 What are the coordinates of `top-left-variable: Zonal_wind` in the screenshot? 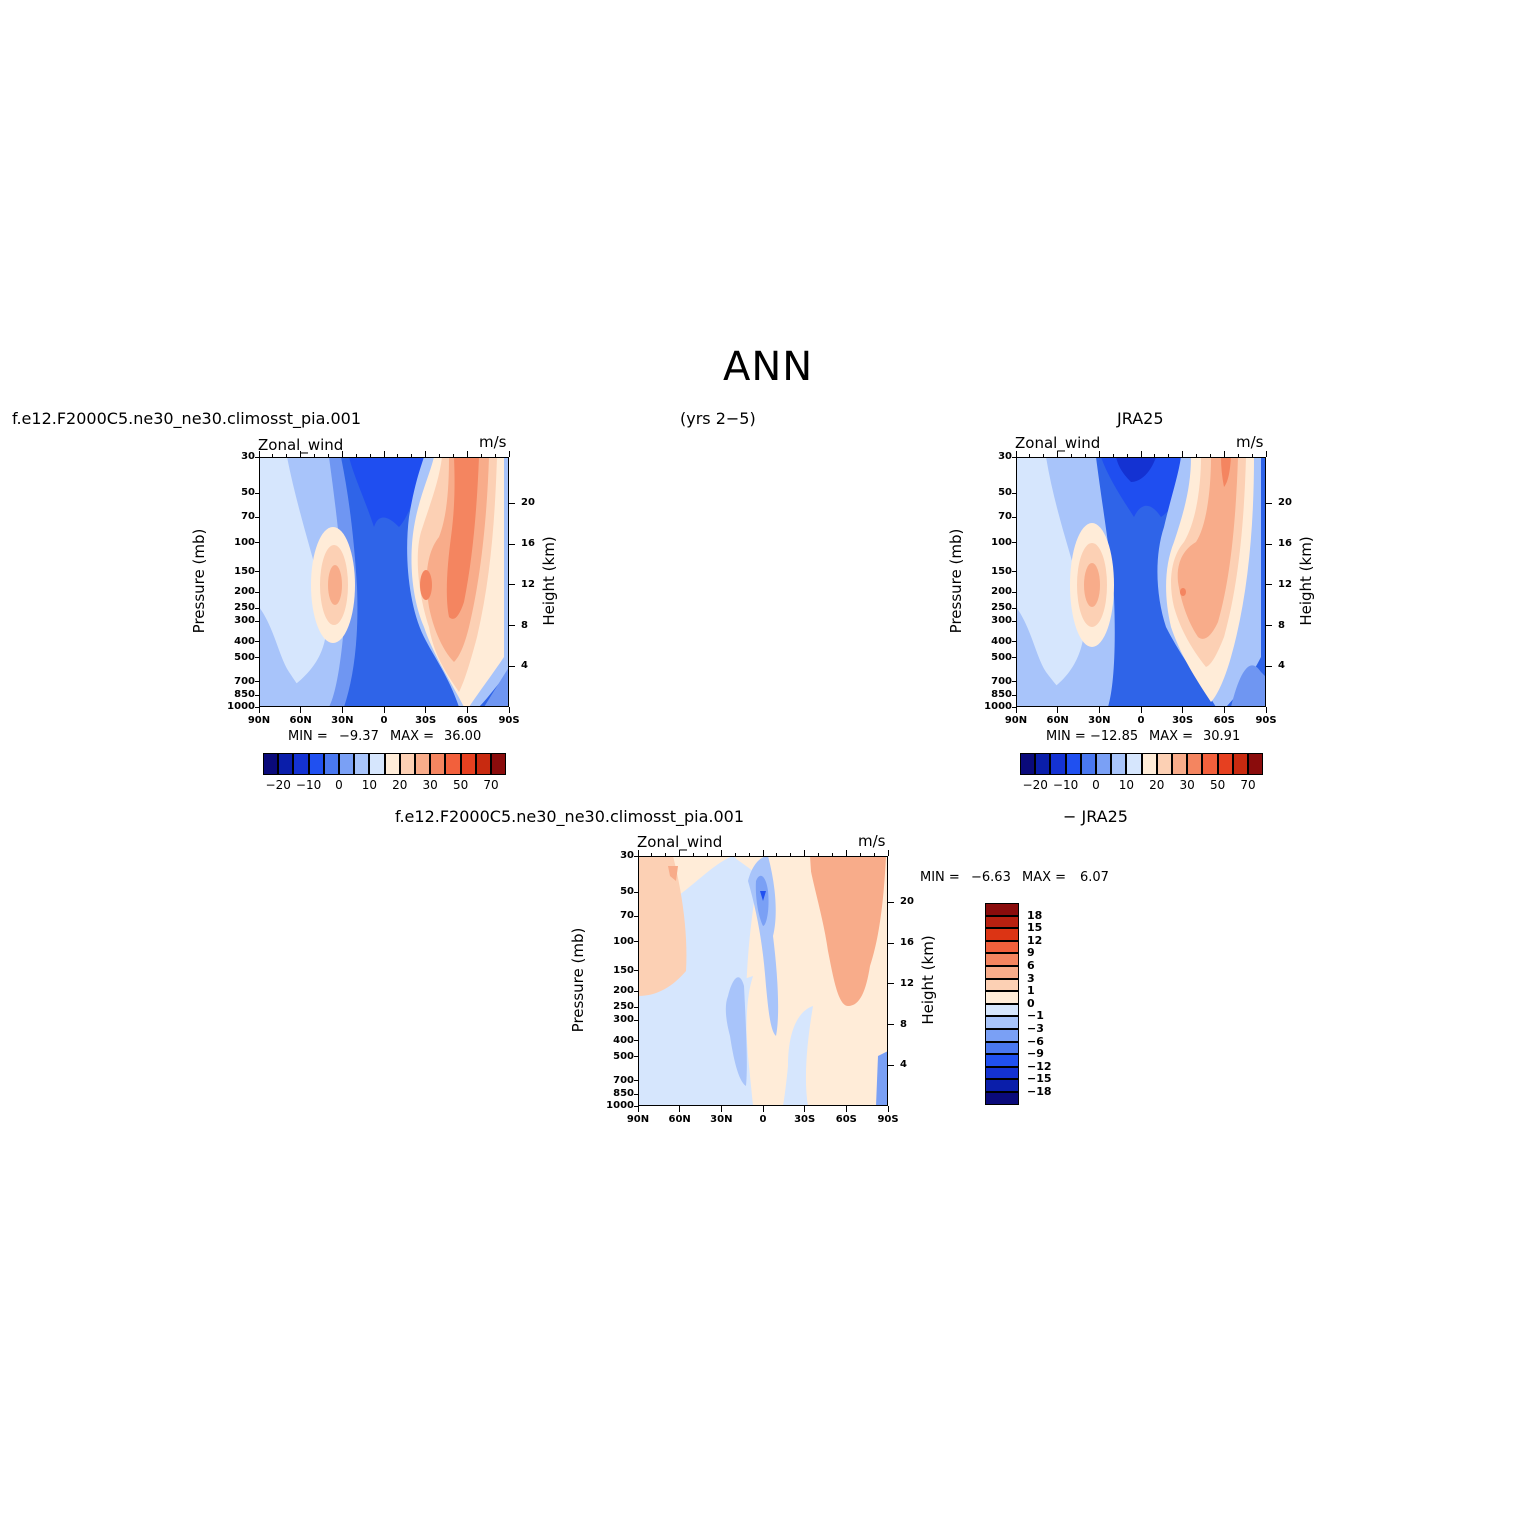 It's located at (301, 445).